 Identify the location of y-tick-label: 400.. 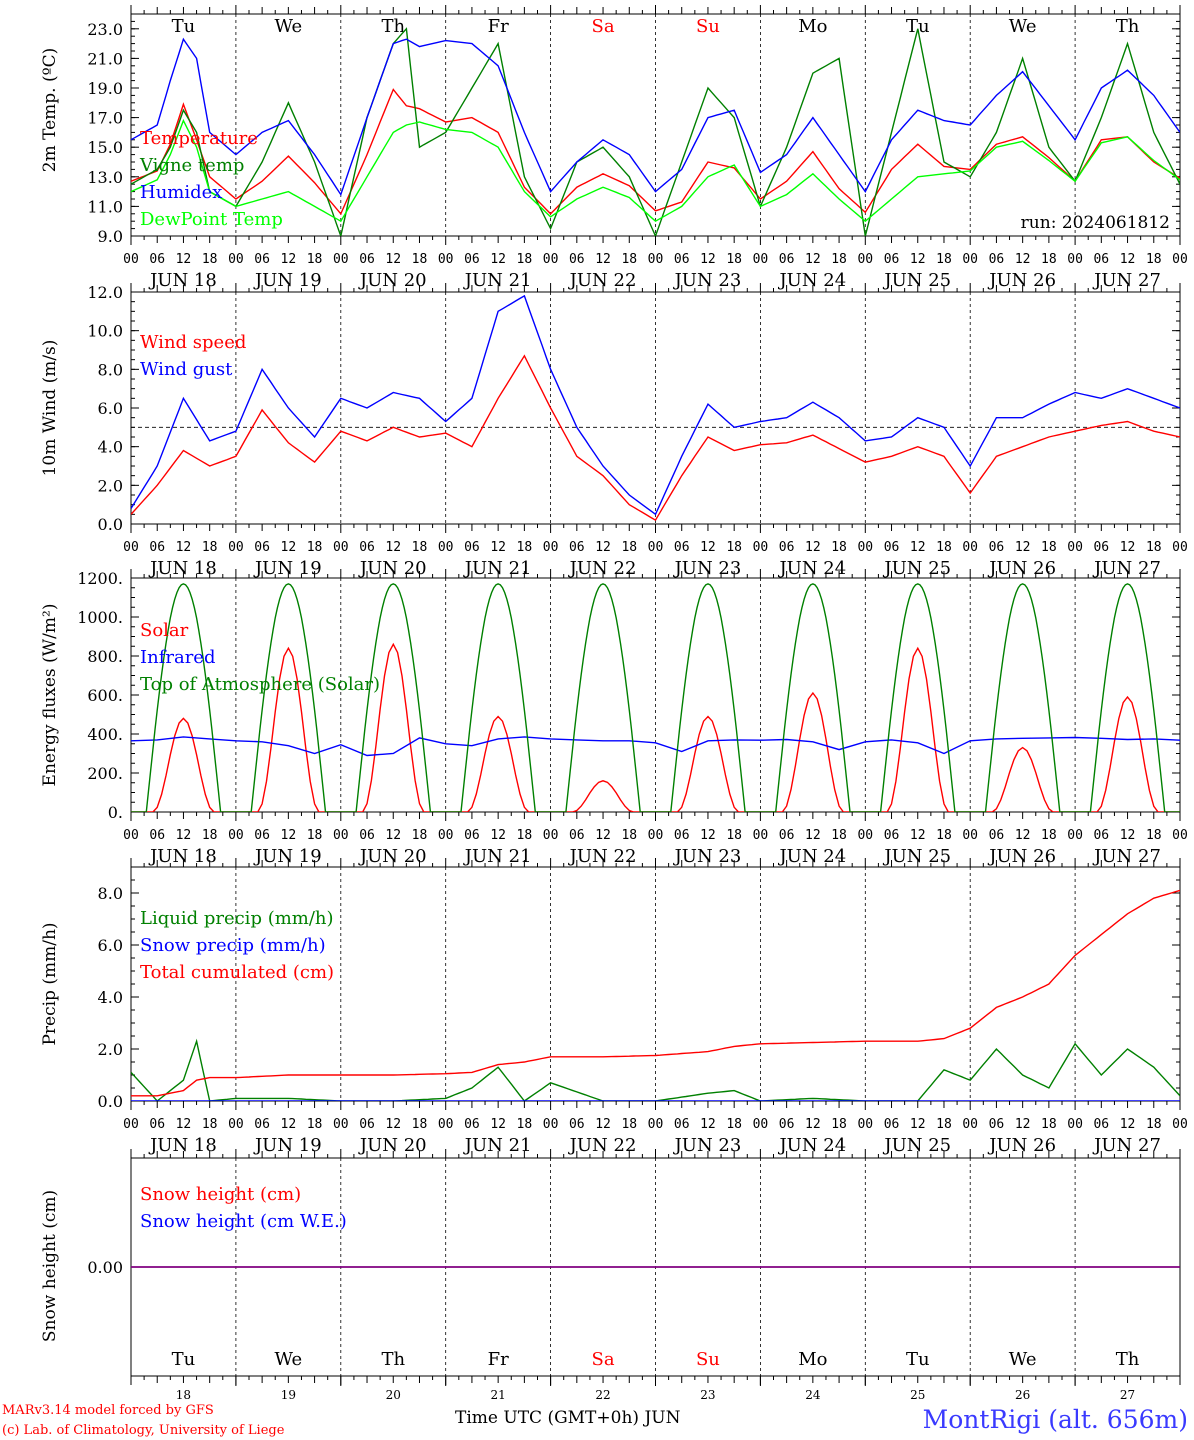
(105, 734).